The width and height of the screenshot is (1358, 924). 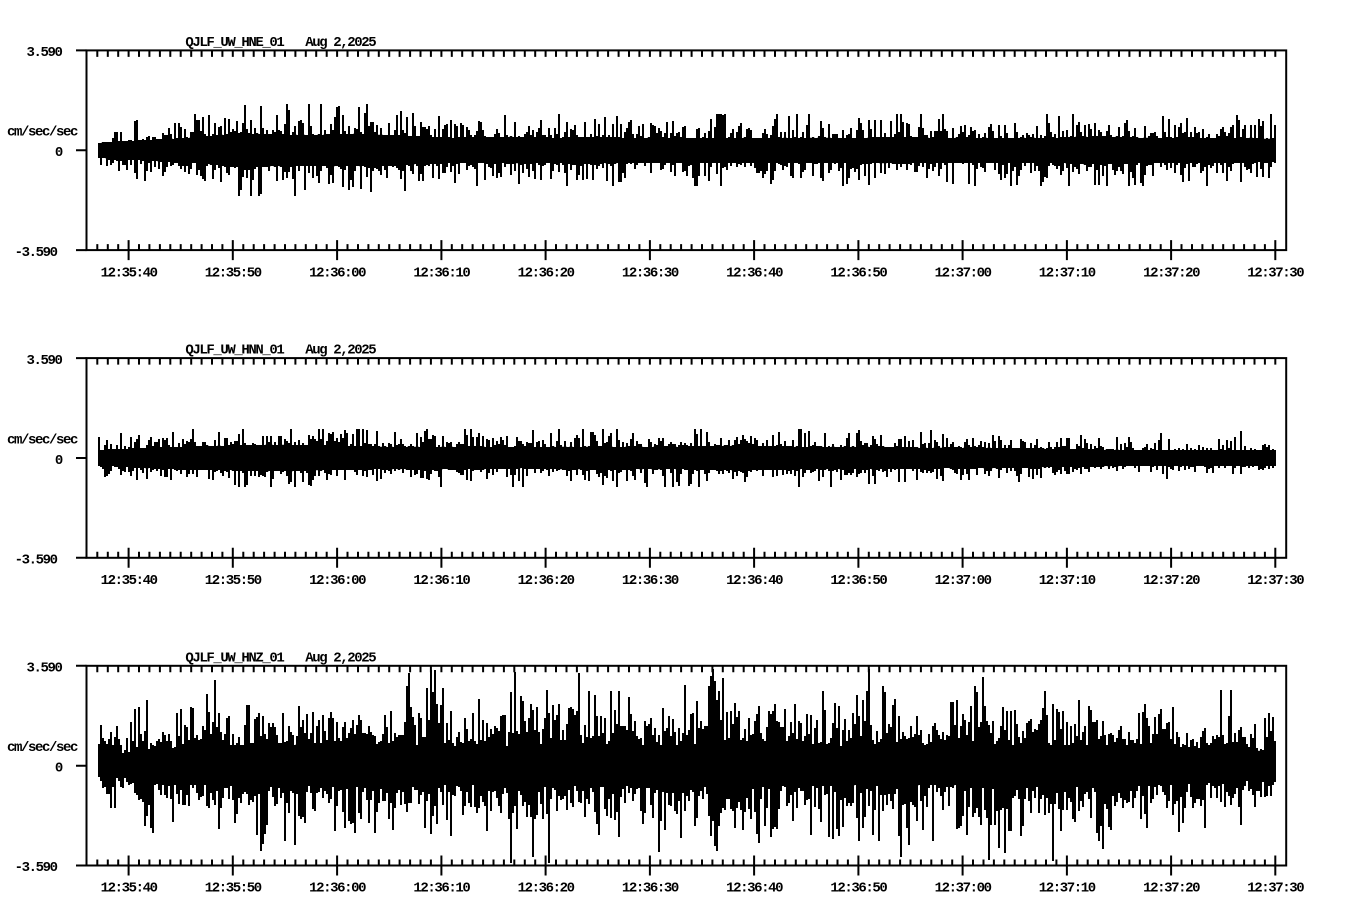 What do you see at coordinates (234, 43) in the screenshot?
I see `svg-text: QJLF_UW_HNE_01` at bounding box center [234, 43].